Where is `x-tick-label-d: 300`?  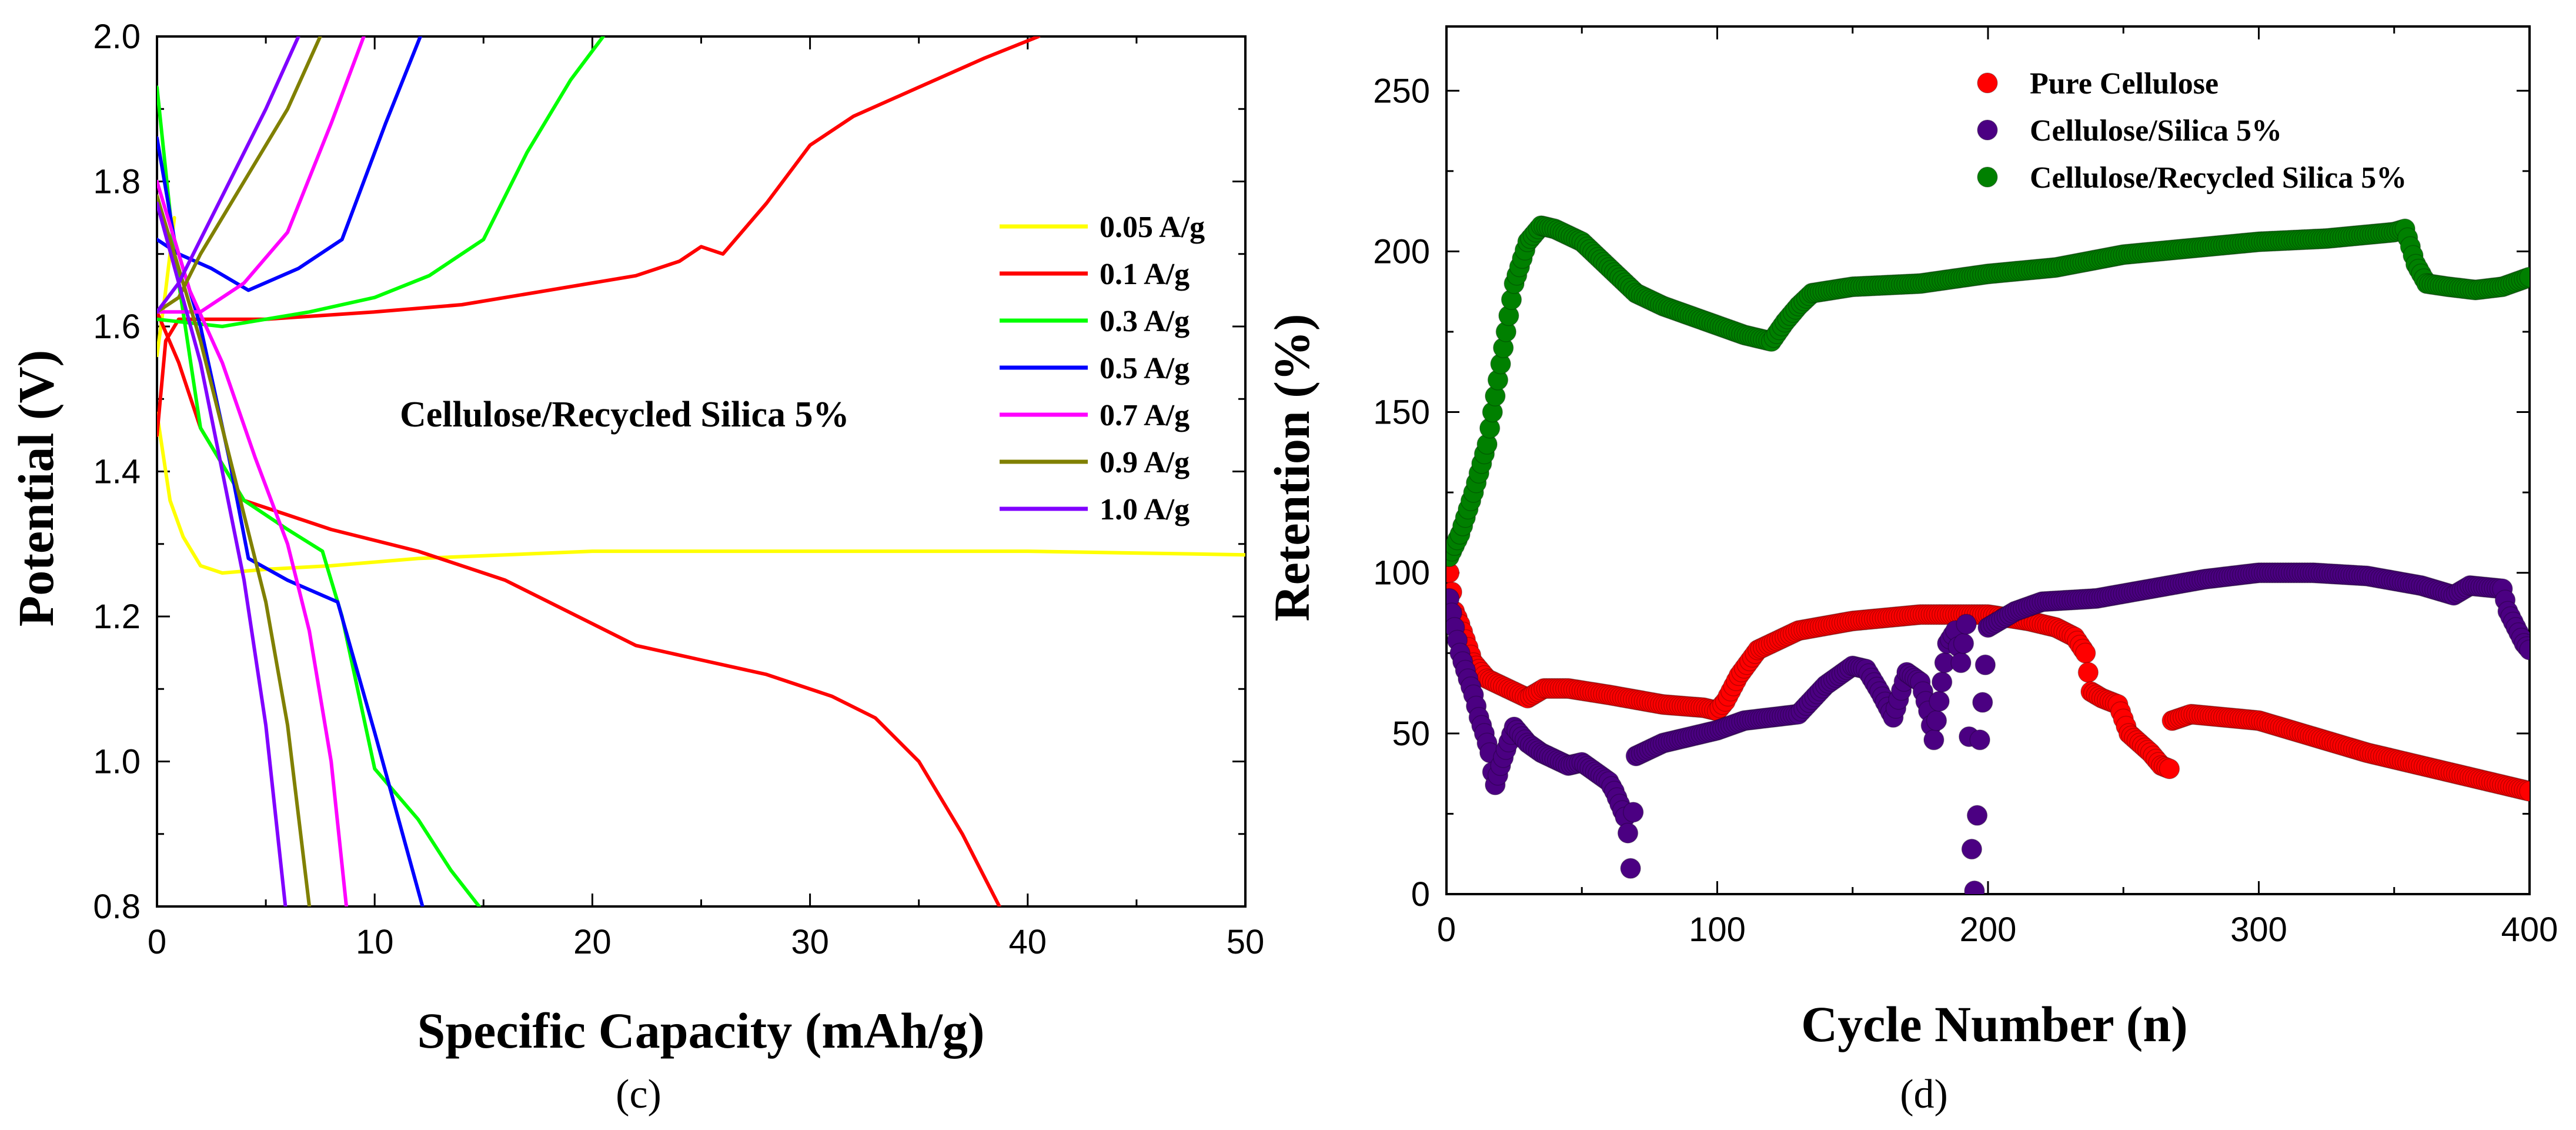
x-tick-label-d: 300 is located at coordinates (2258, 930).